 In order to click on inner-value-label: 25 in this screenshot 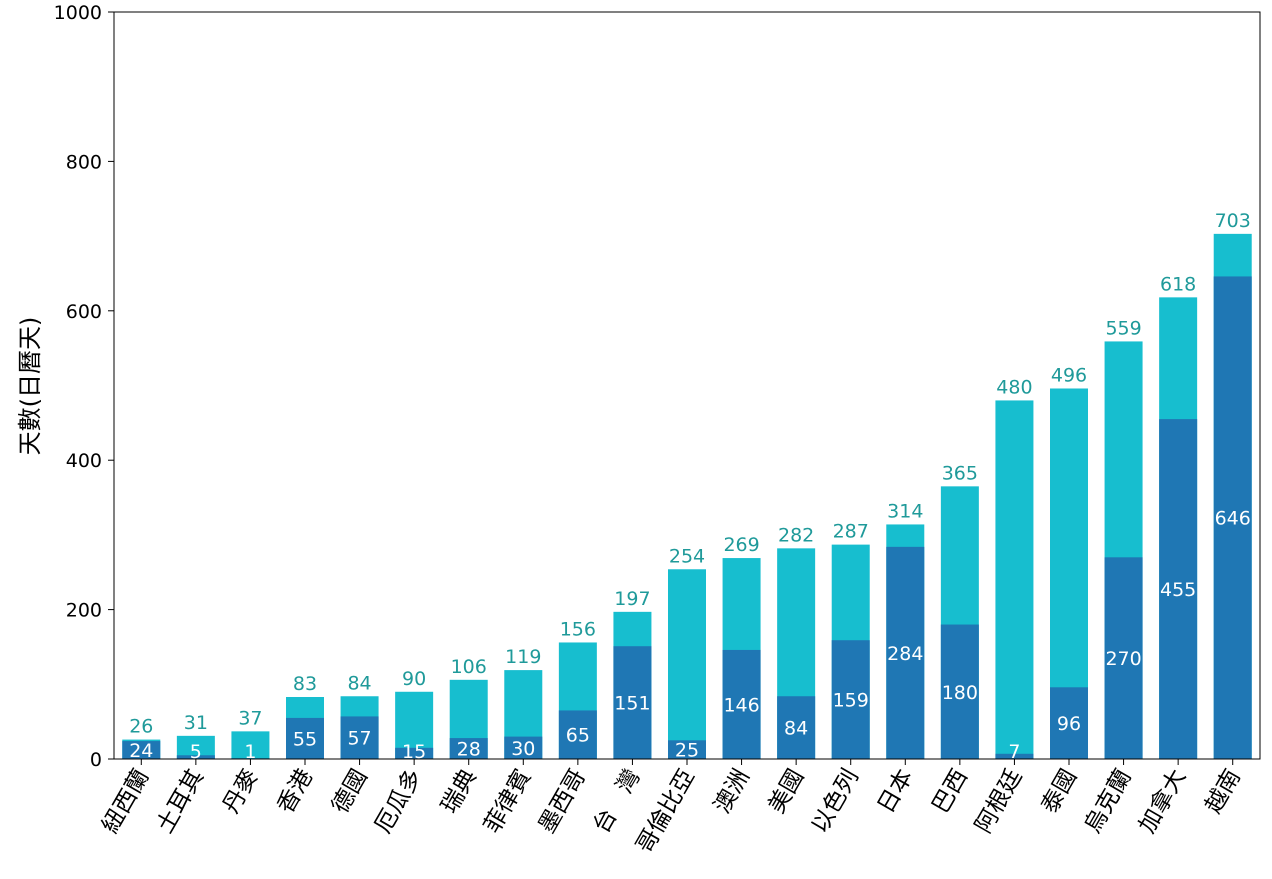, I will do `click(687, 751)`.